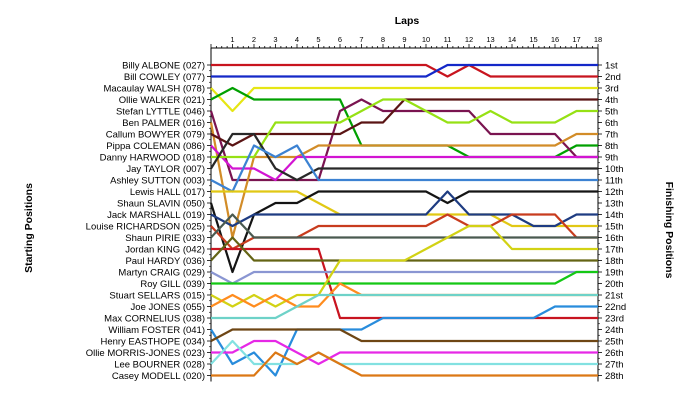 Image resolution: width=700 pixels, height=420 pixels. I want to click on starting-position-label: Lee BOURNER (028), so click(159, 365).